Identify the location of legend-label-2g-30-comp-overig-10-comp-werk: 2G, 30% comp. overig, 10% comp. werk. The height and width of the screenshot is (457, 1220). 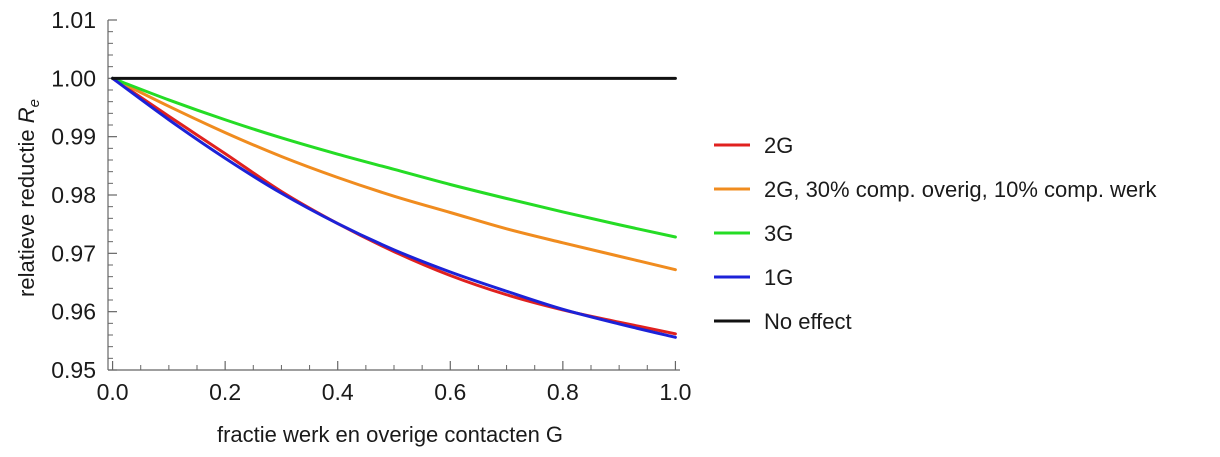
(960, 189).